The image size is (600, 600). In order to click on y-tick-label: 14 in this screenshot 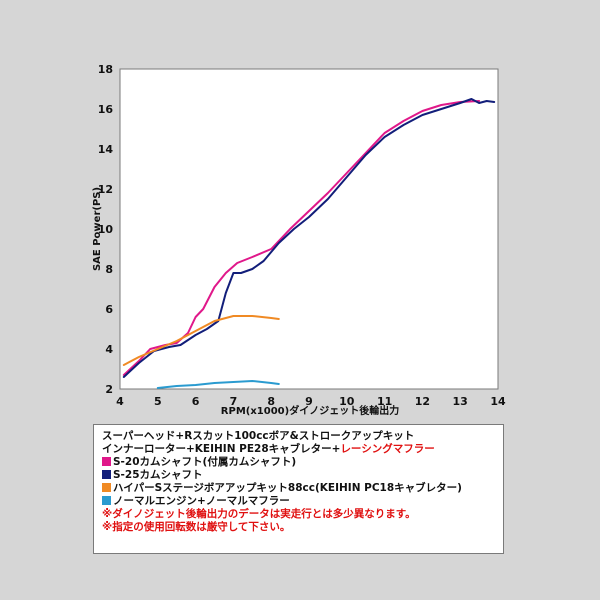, I will do `click(106, 149)`.